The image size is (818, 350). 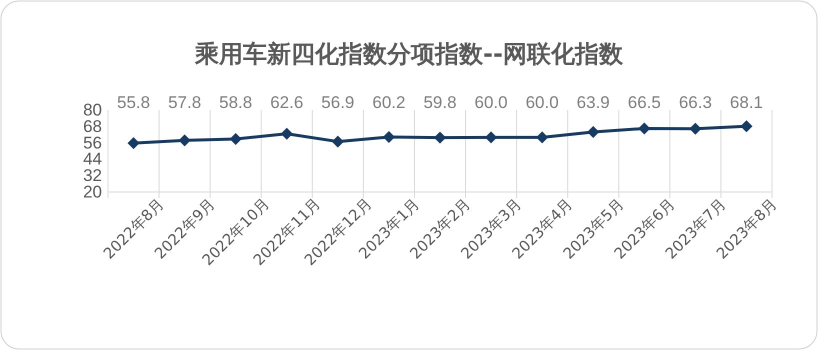 I want to click on text: 56.9, so click(x=337, y=102).